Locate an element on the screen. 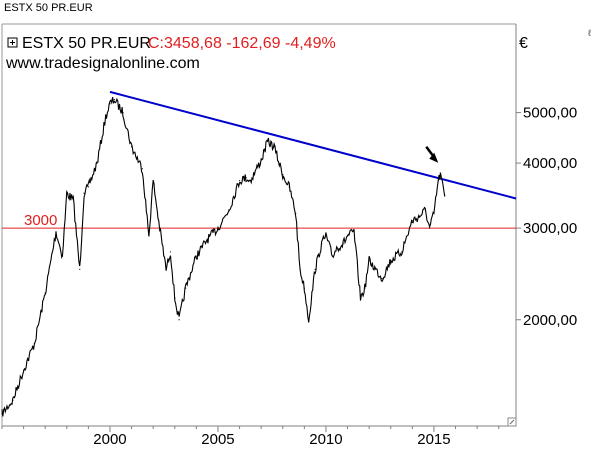  quote-label: C:3458,68 -162,69 -4,49% is located at coordinates (242, 43).